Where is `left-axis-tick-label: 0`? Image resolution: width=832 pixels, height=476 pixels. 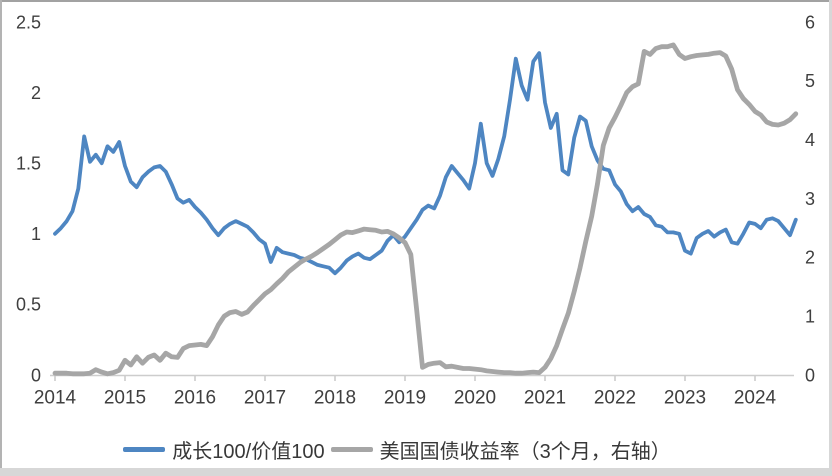
left-axis-tick-label: 0 is located at coordinates (36, 375).